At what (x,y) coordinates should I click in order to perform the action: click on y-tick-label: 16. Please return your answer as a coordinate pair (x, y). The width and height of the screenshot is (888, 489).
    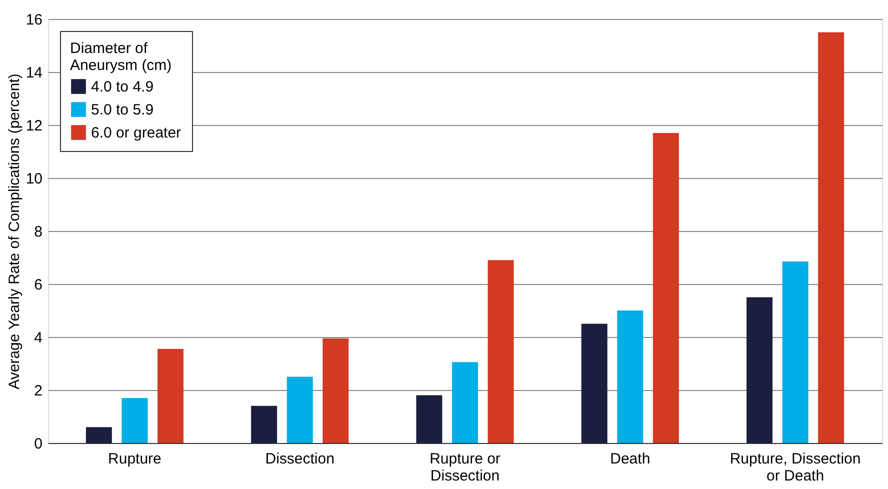
    Looking at the image, I should click on (34, 20).